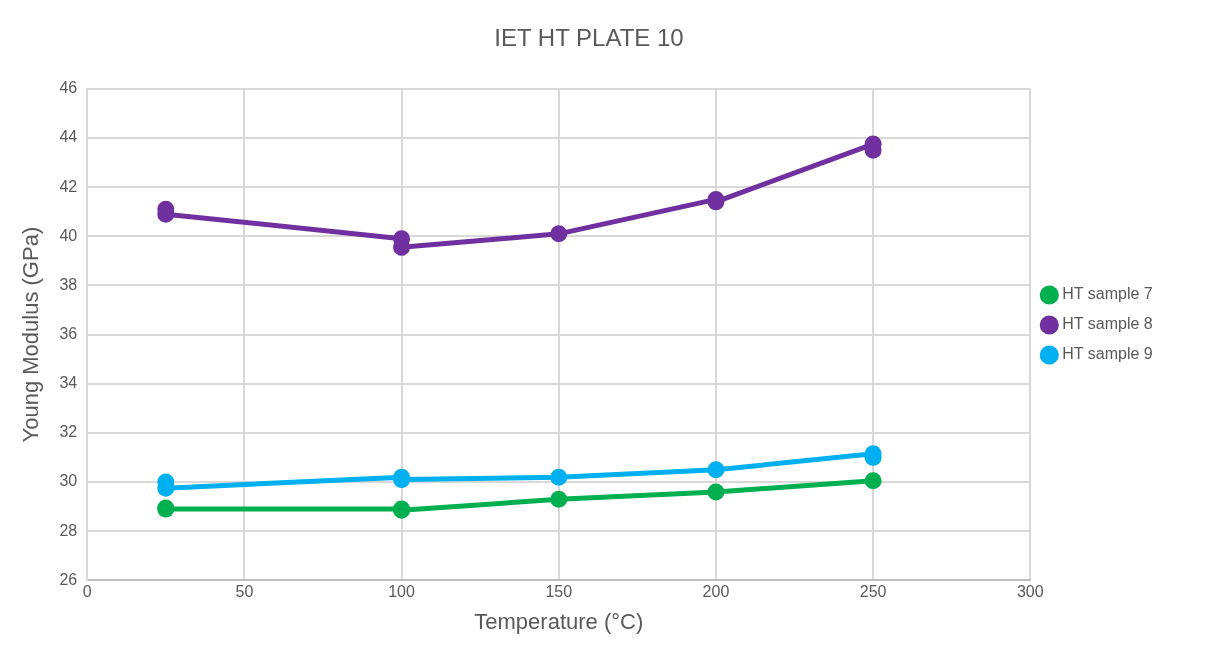 The width and height of the screenshot is (1213, 645). What do you see at coordinates (68, 186) in the screenshot?
I see `y-tick-label: 42` at bounding box center [68, 186].